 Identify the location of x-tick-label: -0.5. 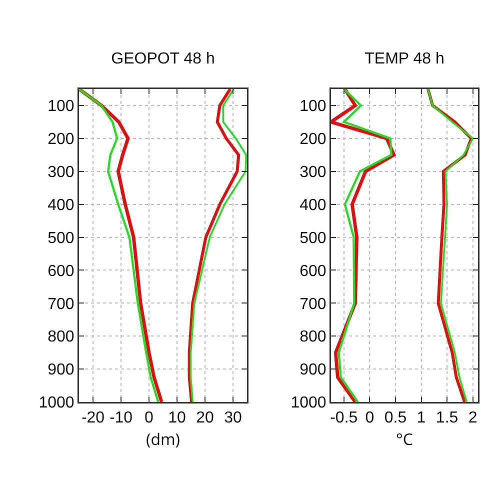
(344, 418).